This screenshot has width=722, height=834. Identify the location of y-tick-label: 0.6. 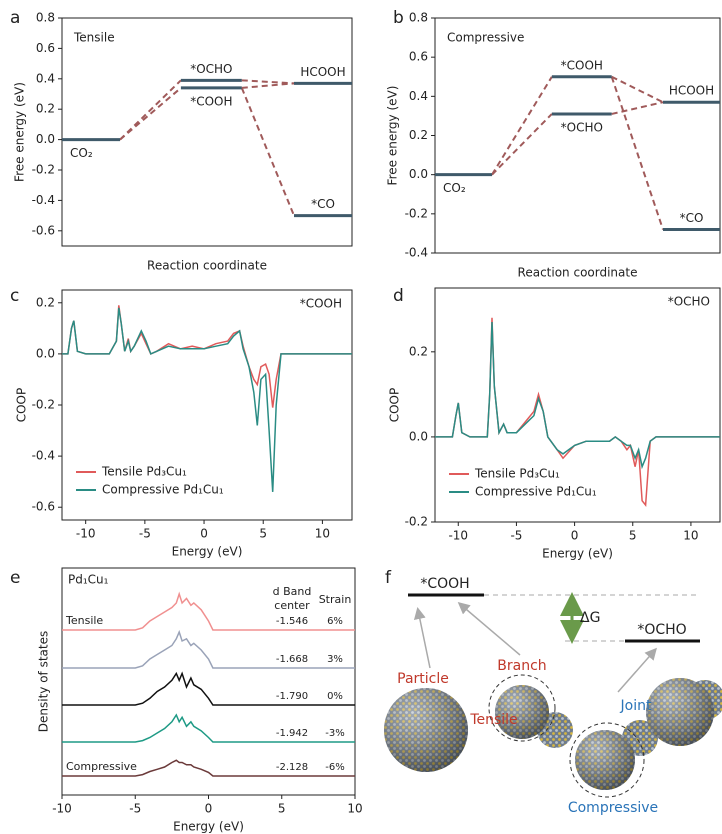
(45, 48).